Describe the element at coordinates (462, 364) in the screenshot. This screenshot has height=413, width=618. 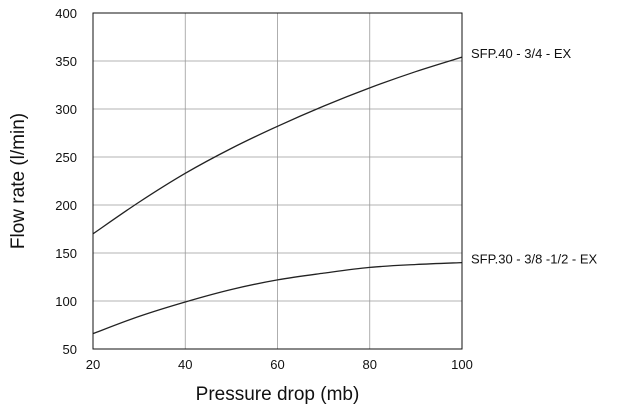
I see `x-tick-label: 100` at that location.